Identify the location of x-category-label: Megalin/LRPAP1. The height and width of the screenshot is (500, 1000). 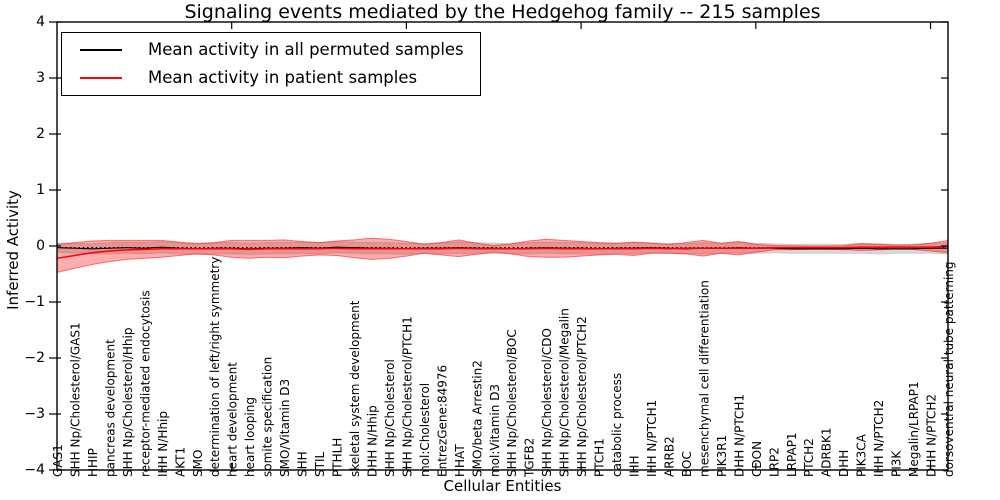
(914, 429).